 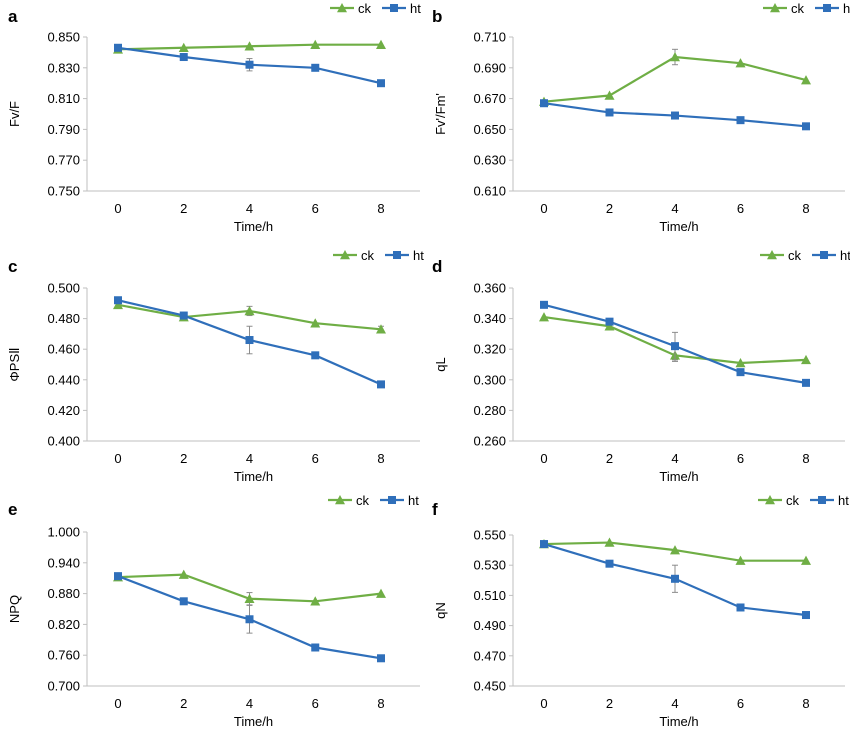 I want to click on y-tick-label: 0.550, so click(x=489, y=535).